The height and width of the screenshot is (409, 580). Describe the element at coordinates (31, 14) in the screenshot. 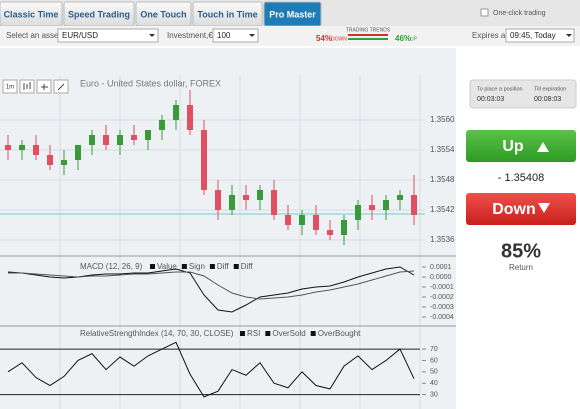

I see `tab-label: Classic Time` at that location.